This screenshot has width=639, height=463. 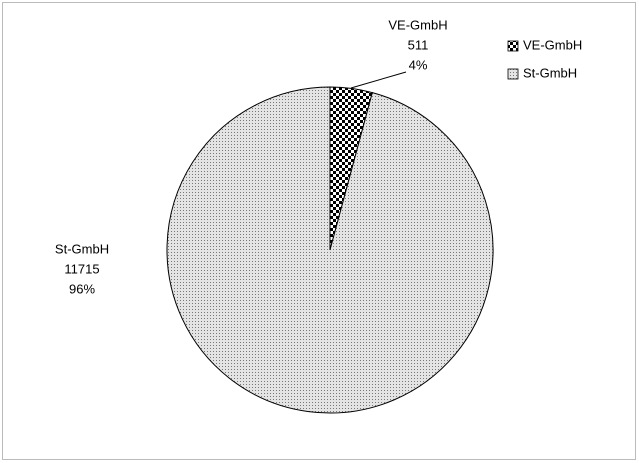 I want to click on data-label-category: VE-GmbH, so click(x=417, y=24).